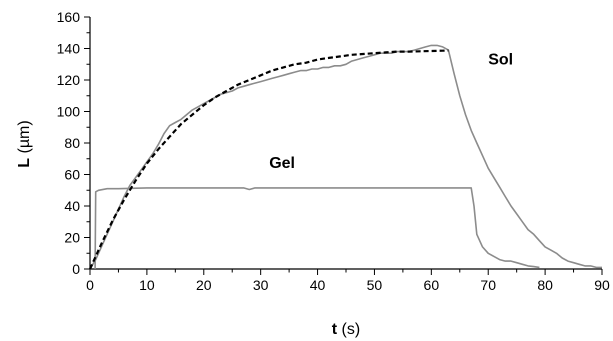  What do you see at coordinates (72, 175) in the screenshot?
I see `y-tick-label: 60` at bounding box center [72, 175].